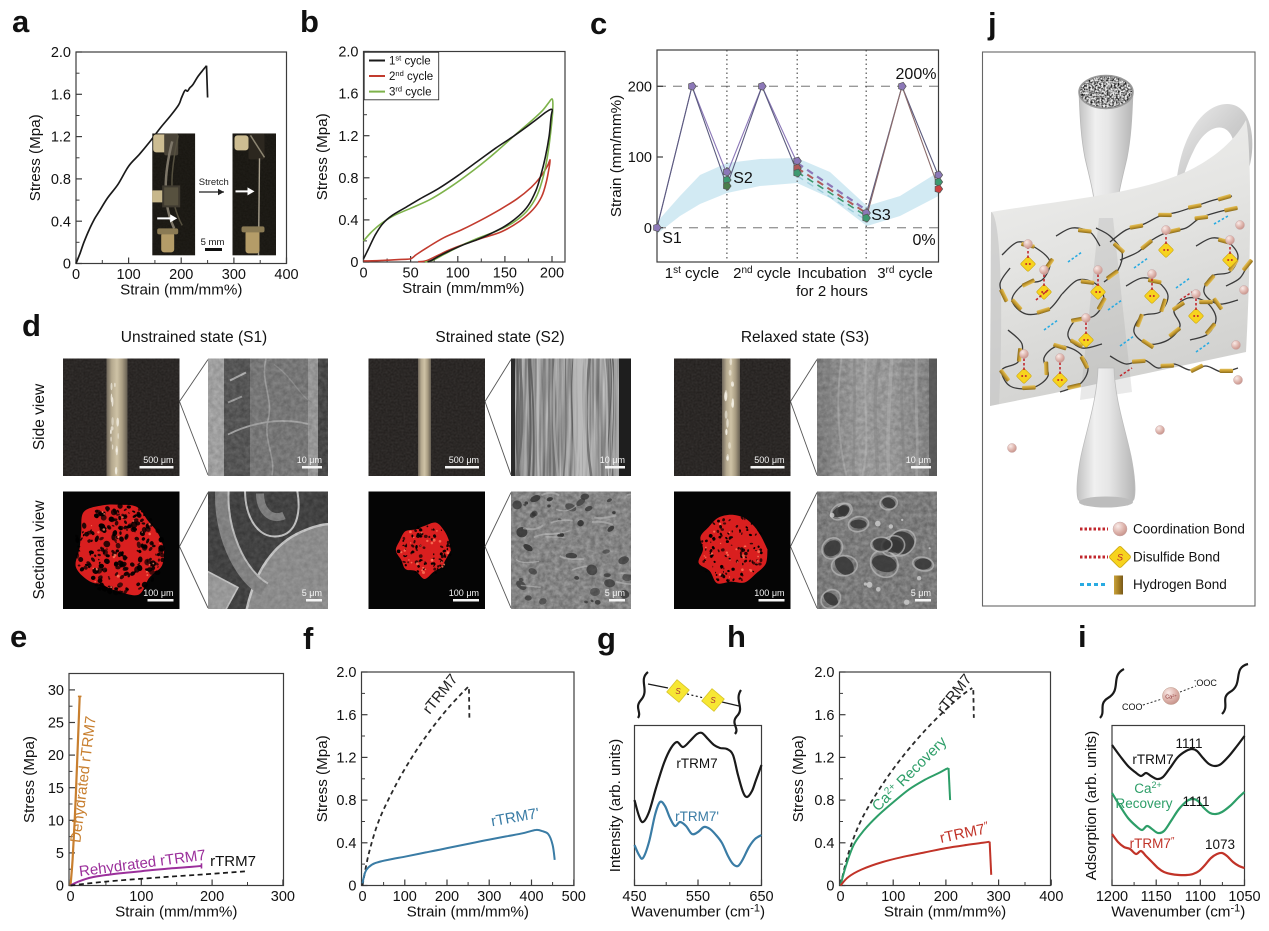  I want to click on svg-text: 1111, so click(1195, 801).